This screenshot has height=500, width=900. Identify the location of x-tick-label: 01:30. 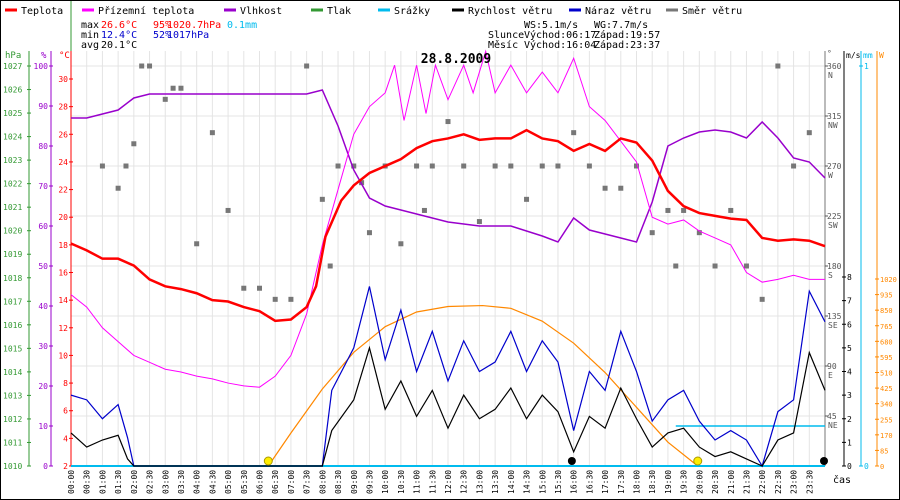
(118, 482).